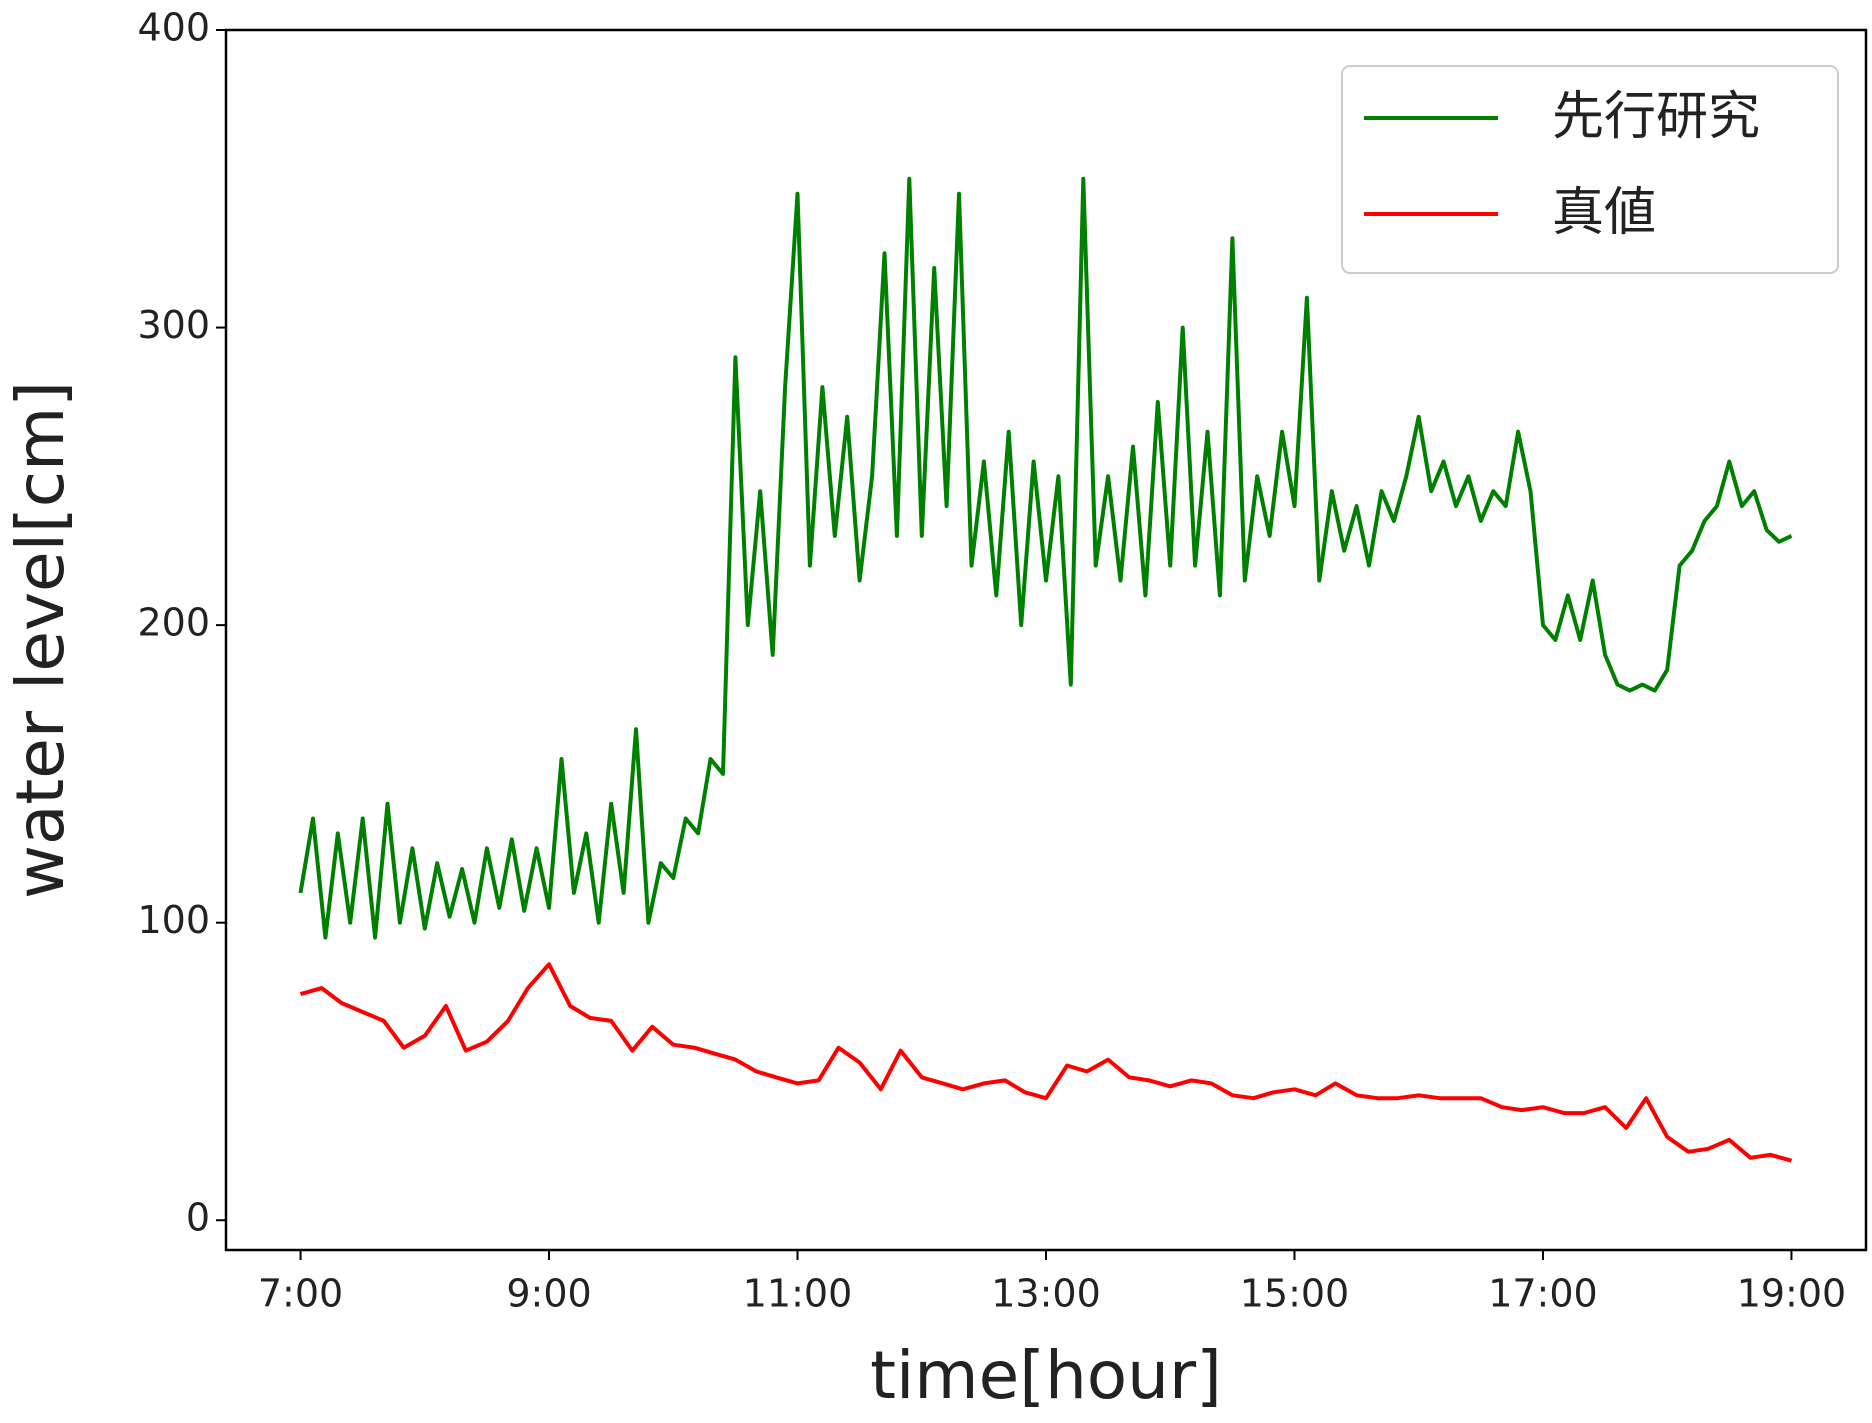 This screenshot has width=1872, height=1423. Describe the element at coordinates (1792, 1294) in the screenshot. I see `x-tick-label: 19:00` at that location.